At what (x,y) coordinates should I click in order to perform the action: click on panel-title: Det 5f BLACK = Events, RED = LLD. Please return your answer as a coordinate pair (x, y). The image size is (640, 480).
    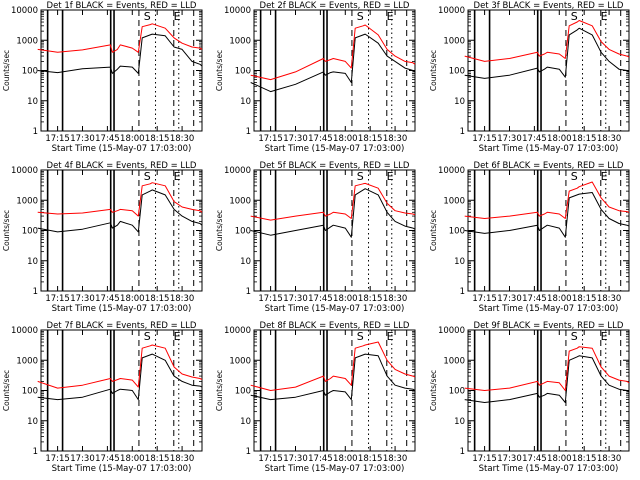
    Looking at the image, I should click on (335, 166).